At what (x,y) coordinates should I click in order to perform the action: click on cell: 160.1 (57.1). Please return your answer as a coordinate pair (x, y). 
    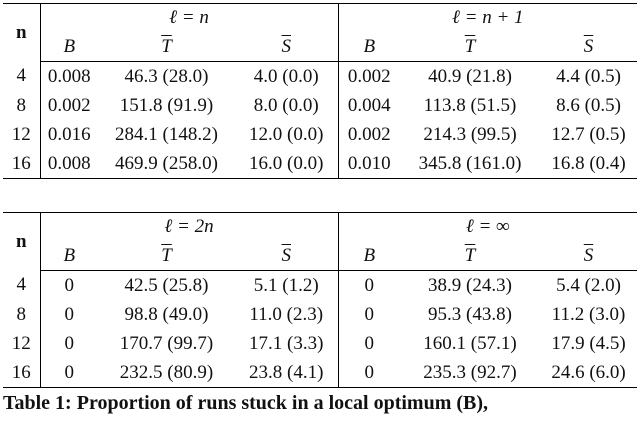
    Looking at the image, I should click on (470, 343).